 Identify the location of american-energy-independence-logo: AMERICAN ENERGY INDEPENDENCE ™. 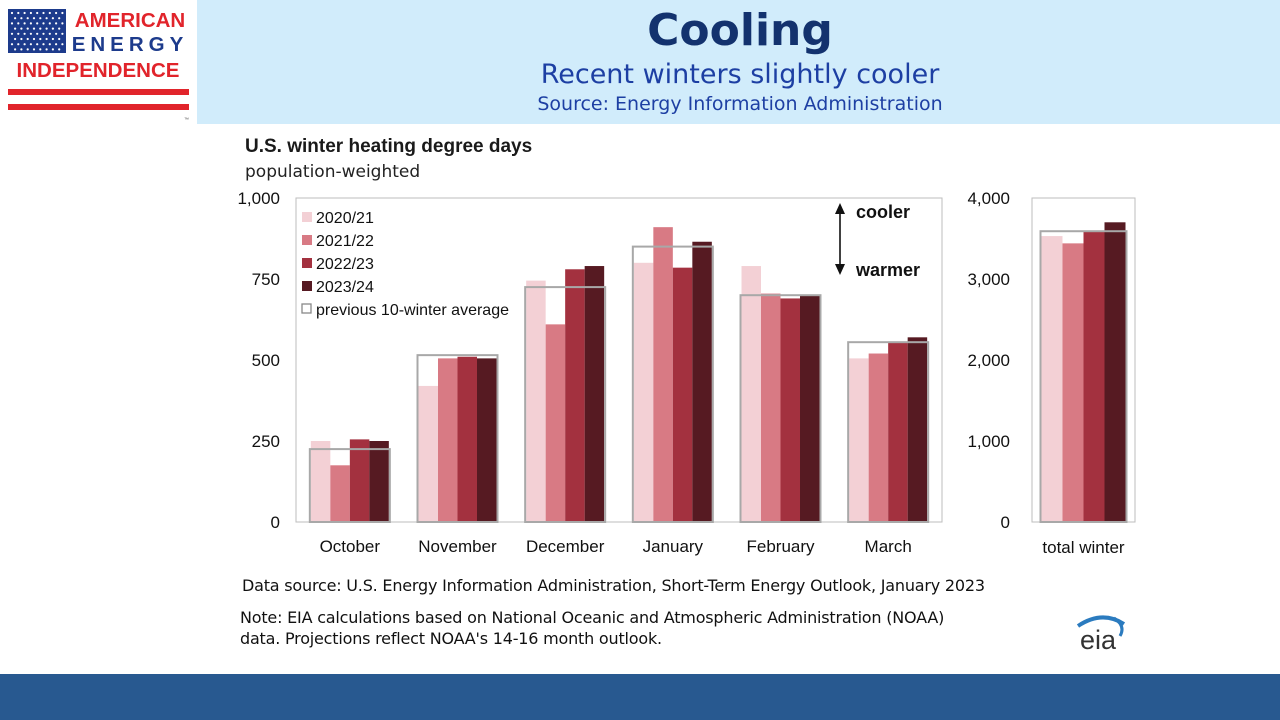
(98, 62).